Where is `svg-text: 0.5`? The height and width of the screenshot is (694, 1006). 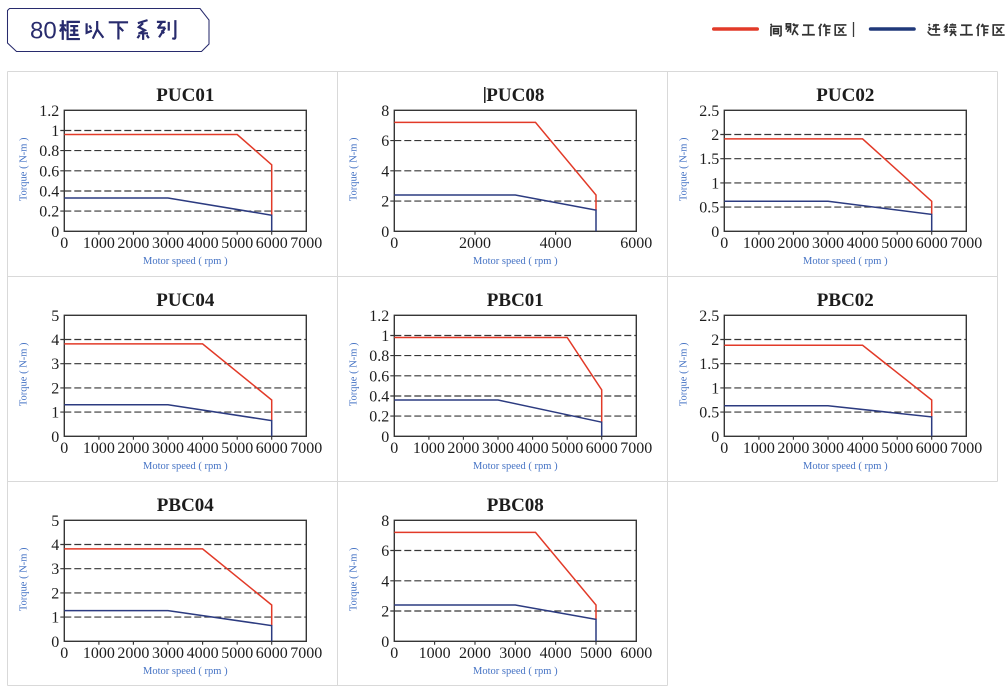
svg-text: 0.5 is located at coordinates (709, 413).